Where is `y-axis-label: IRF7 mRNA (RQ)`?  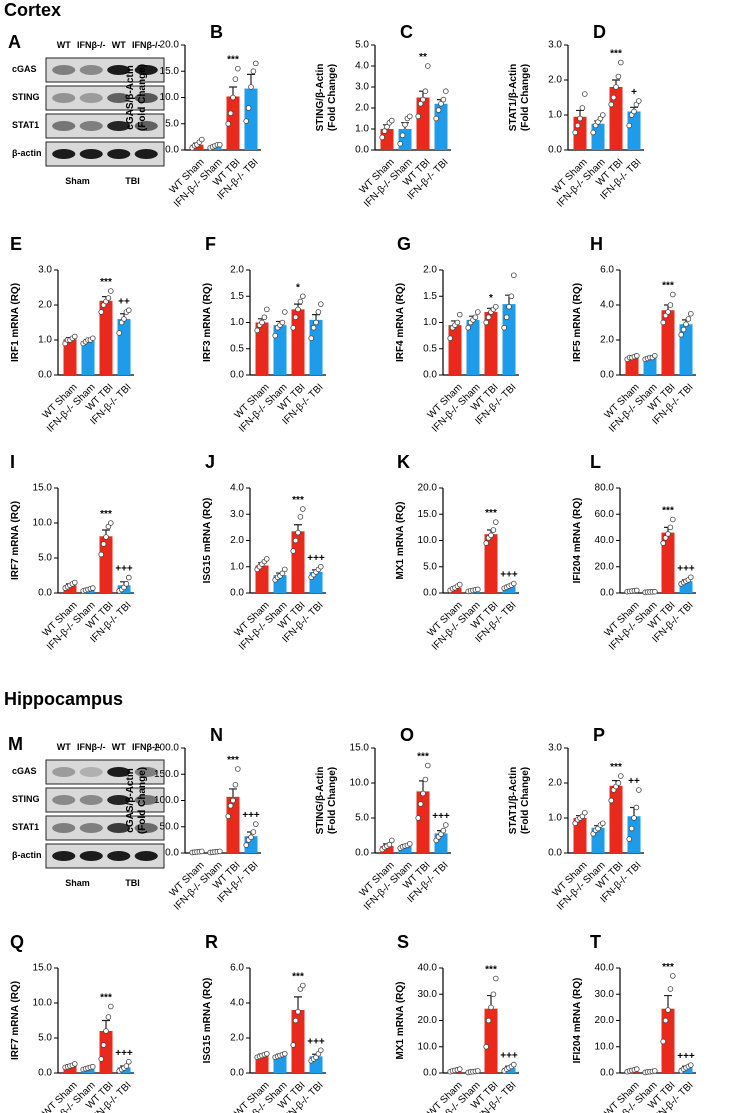 y-axis-label: IRF7 mRNA (RQ) is located at coordinates (15, 1020).